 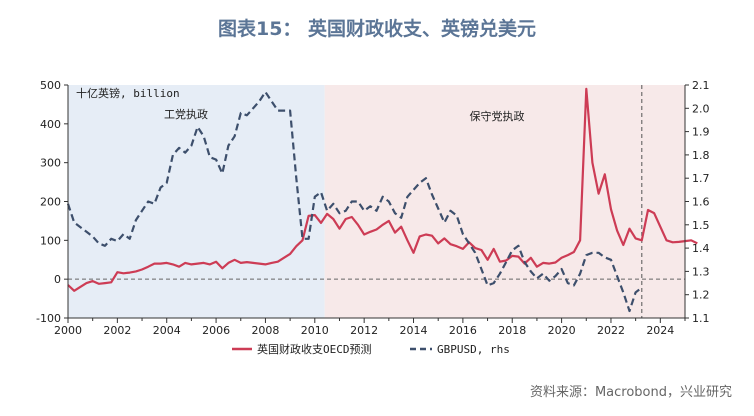 I want to click on y-left-tick-label: 400, so click(x=50, y=124).